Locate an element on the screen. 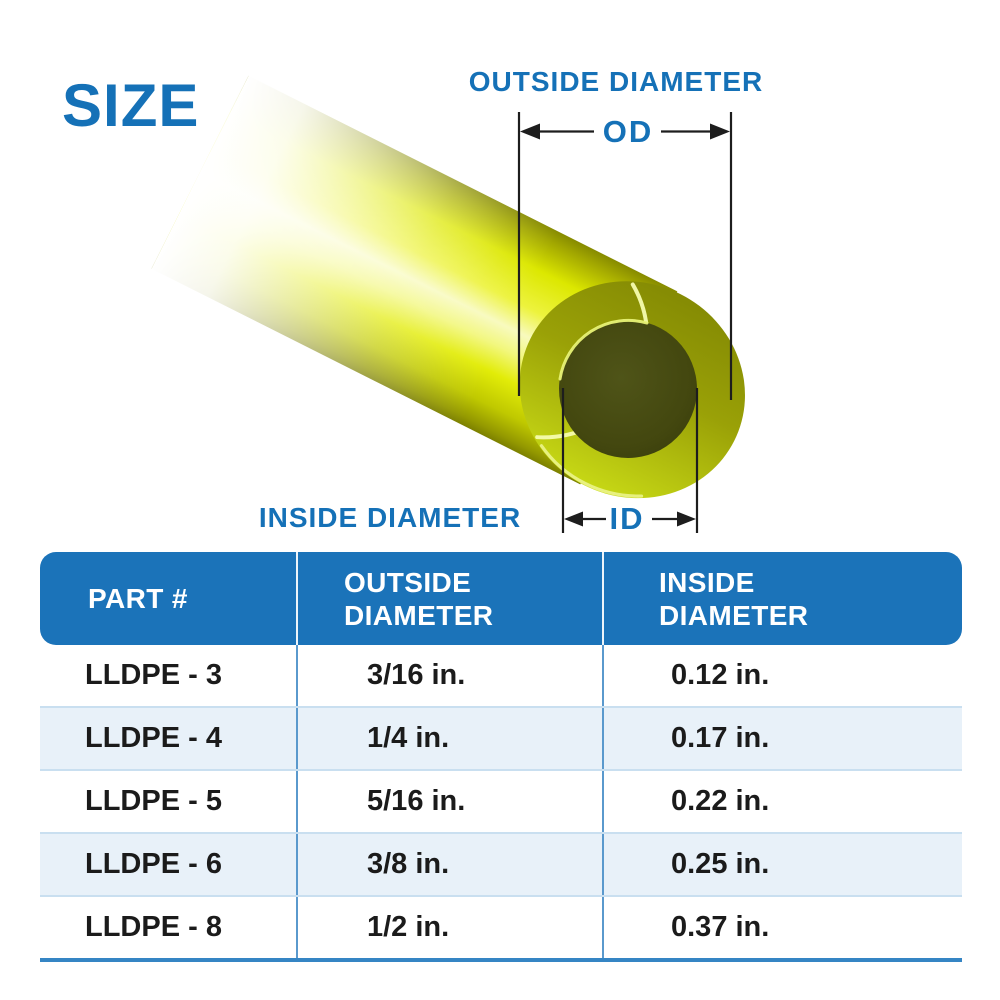  header-id-line1: INSIDE is located at coordinates (707, 582).